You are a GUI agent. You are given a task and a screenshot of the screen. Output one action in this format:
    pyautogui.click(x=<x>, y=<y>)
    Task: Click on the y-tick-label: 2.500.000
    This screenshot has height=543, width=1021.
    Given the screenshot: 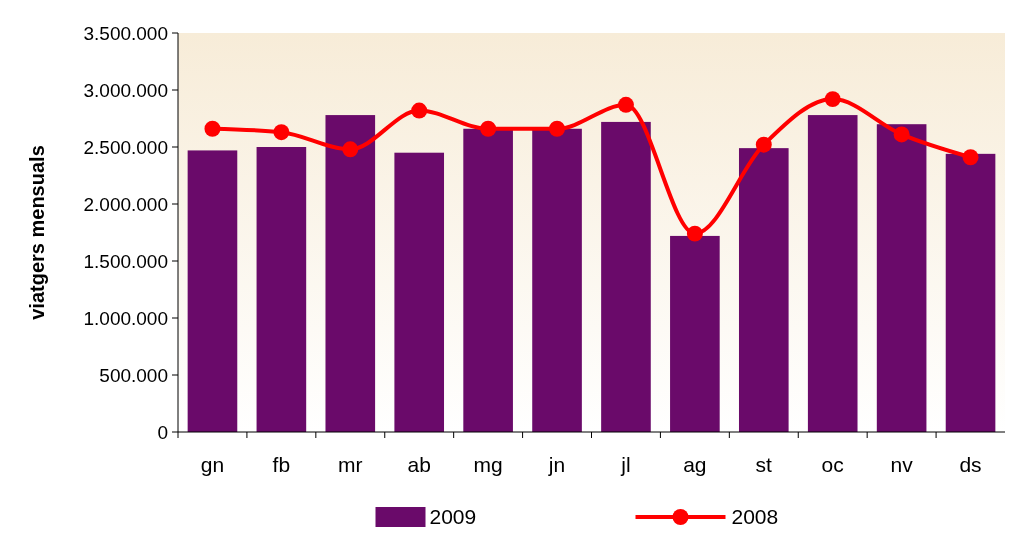 What is the action you would take?
    pyautogui.click(x=125, y=147)
    